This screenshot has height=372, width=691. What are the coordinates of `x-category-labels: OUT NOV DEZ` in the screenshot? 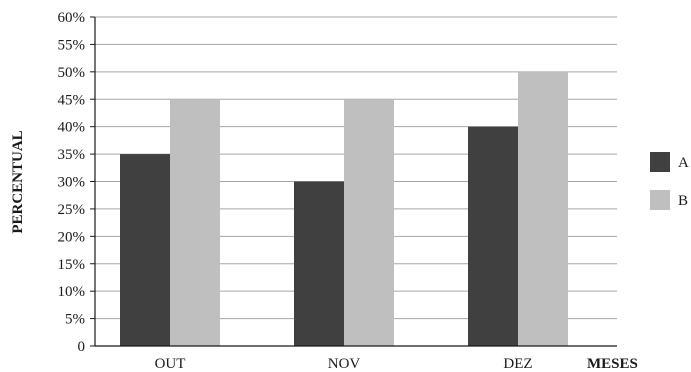 It's located at (344, 364).